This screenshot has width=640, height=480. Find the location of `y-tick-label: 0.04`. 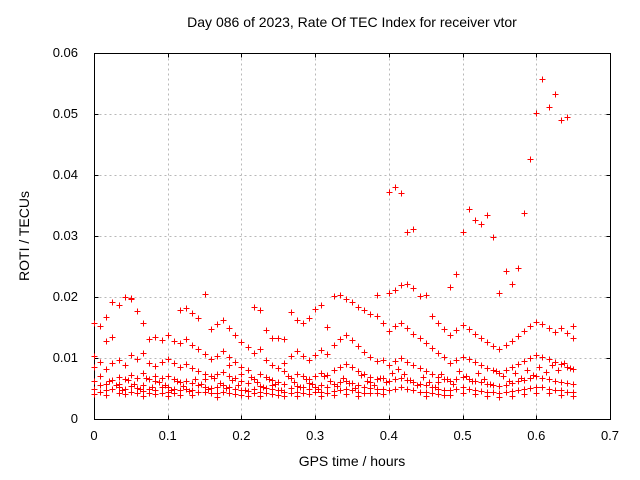

y-tick-label: 0.04 is located at coordinates (65, 174).